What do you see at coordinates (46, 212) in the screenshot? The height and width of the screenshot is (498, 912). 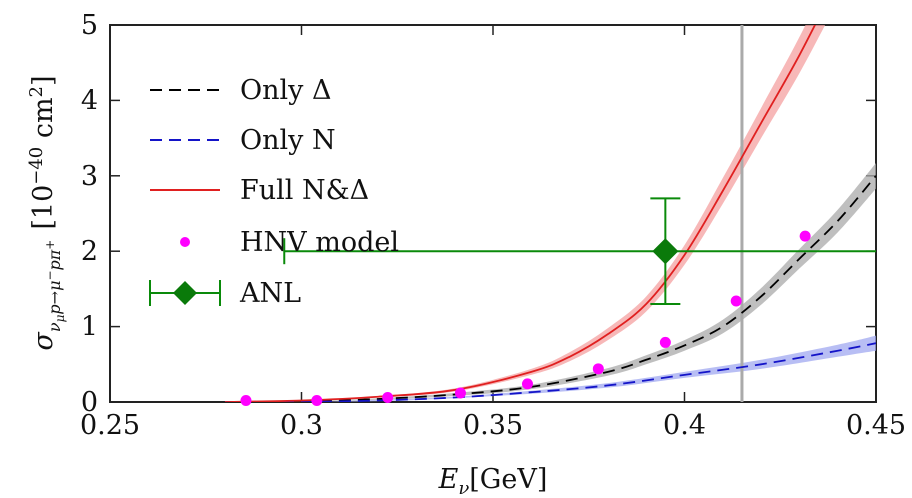 I see `y-axis-label: σνμp→μ−pπ+[10−40 cm2]` at bounding box center [46, 212].